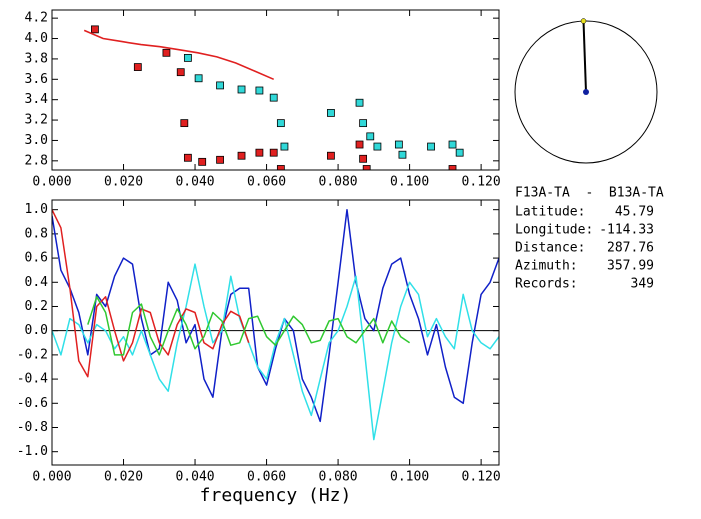  I want to click on station-center, so click(586, 92).